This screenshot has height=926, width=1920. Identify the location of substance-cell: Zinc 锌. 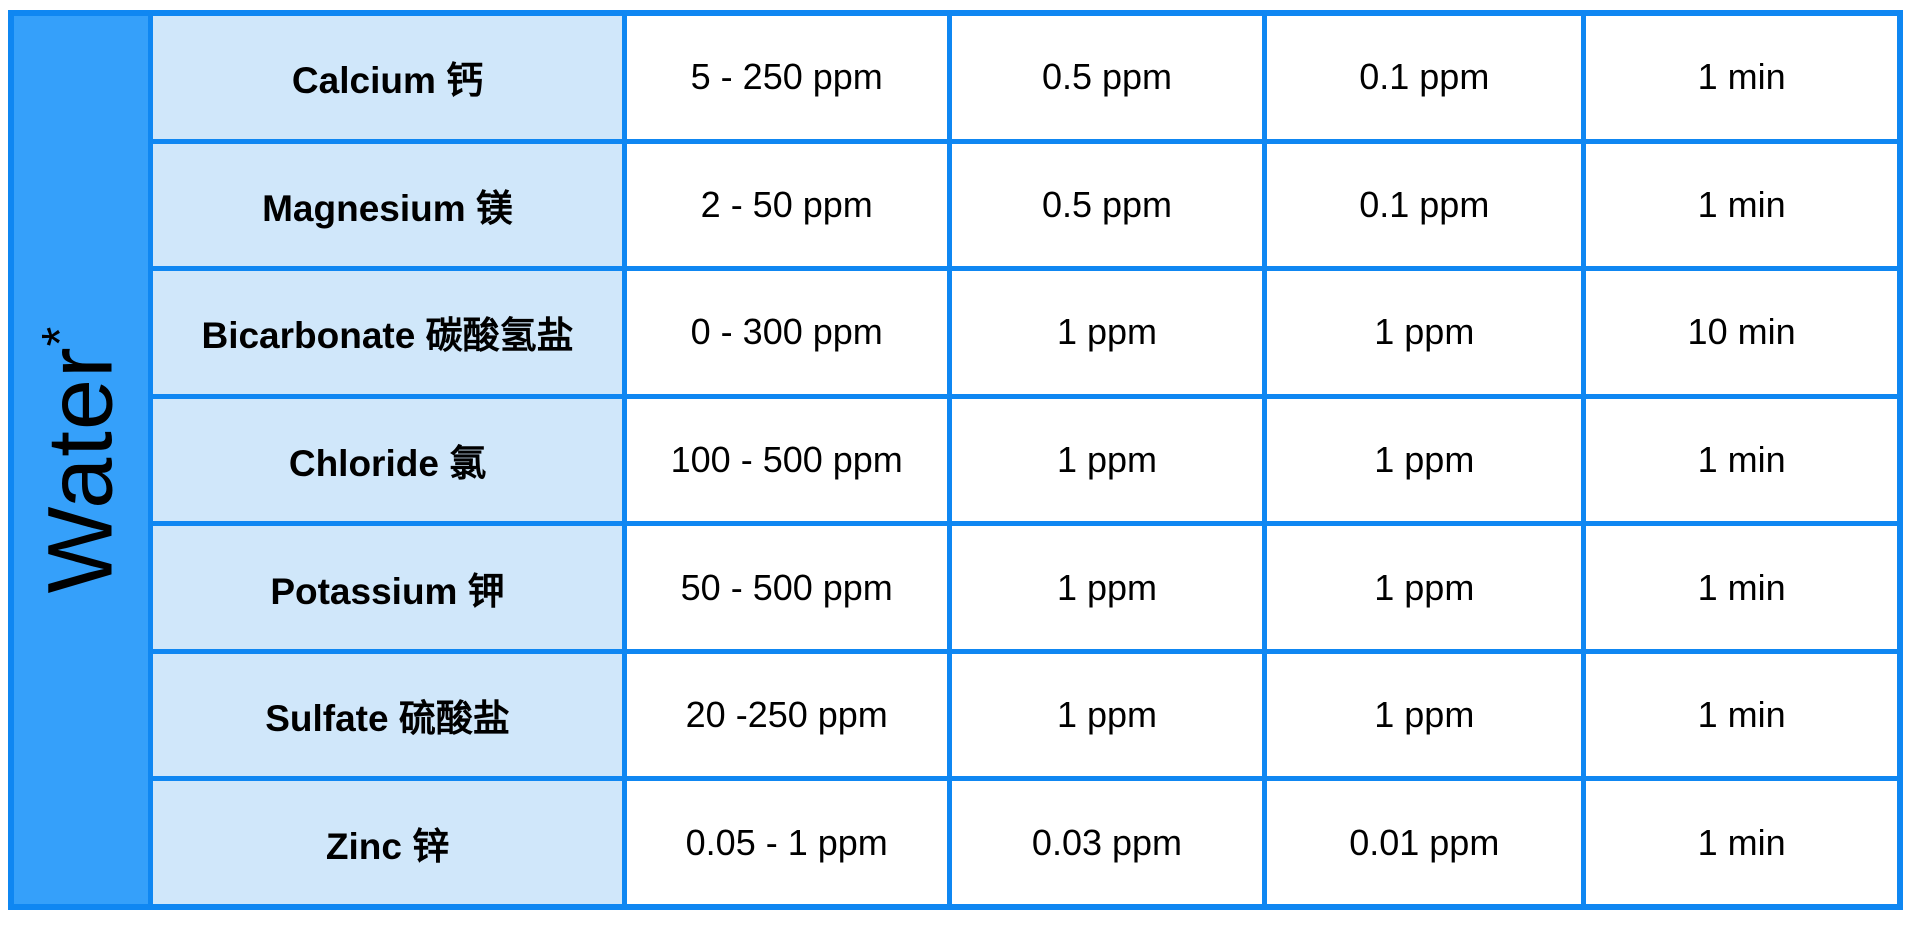
(387, 842).